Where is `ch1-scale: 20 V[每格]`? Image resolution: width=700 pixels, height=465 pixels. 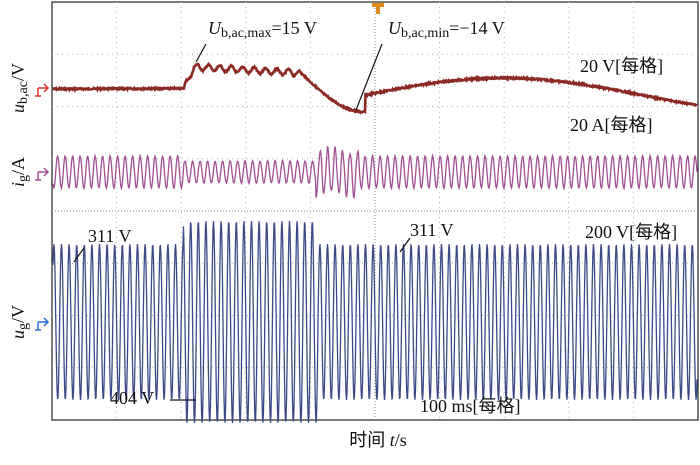
ch1-scale: 20 V[每格] is located at coordinates (621, 66).